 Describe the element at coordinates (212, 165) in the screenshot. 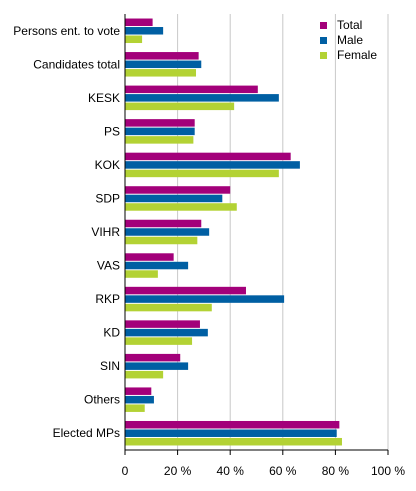

I see `bar-male-kok` at that location.